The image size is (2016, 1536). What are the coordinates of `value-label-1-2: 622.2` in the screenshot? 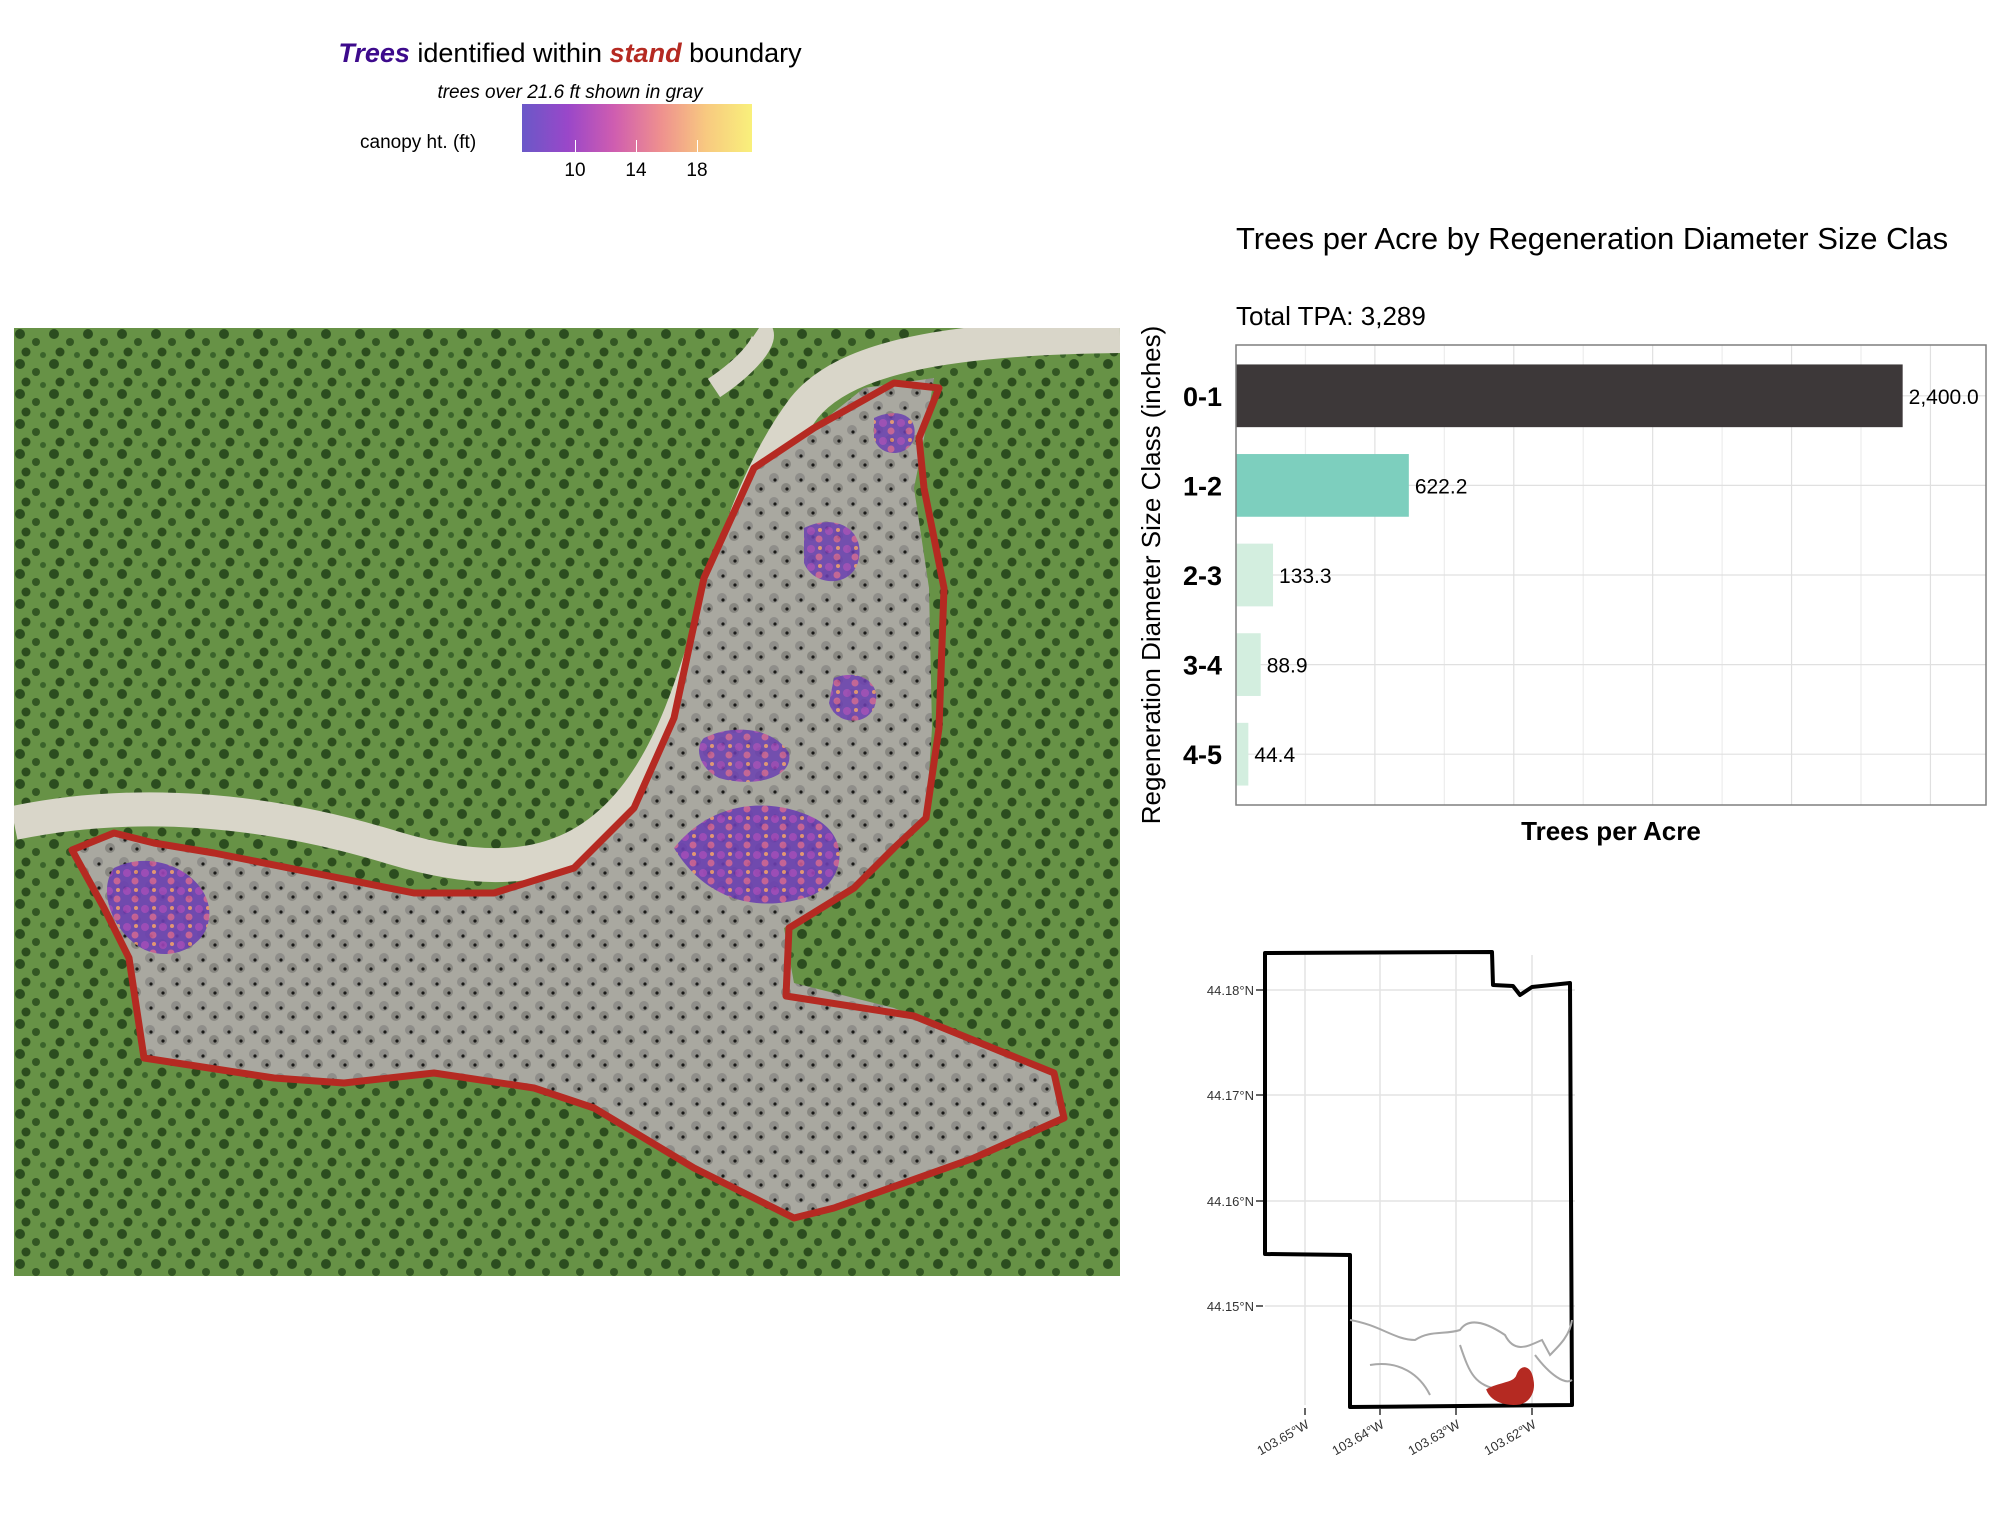 It's located at (1441, 486).